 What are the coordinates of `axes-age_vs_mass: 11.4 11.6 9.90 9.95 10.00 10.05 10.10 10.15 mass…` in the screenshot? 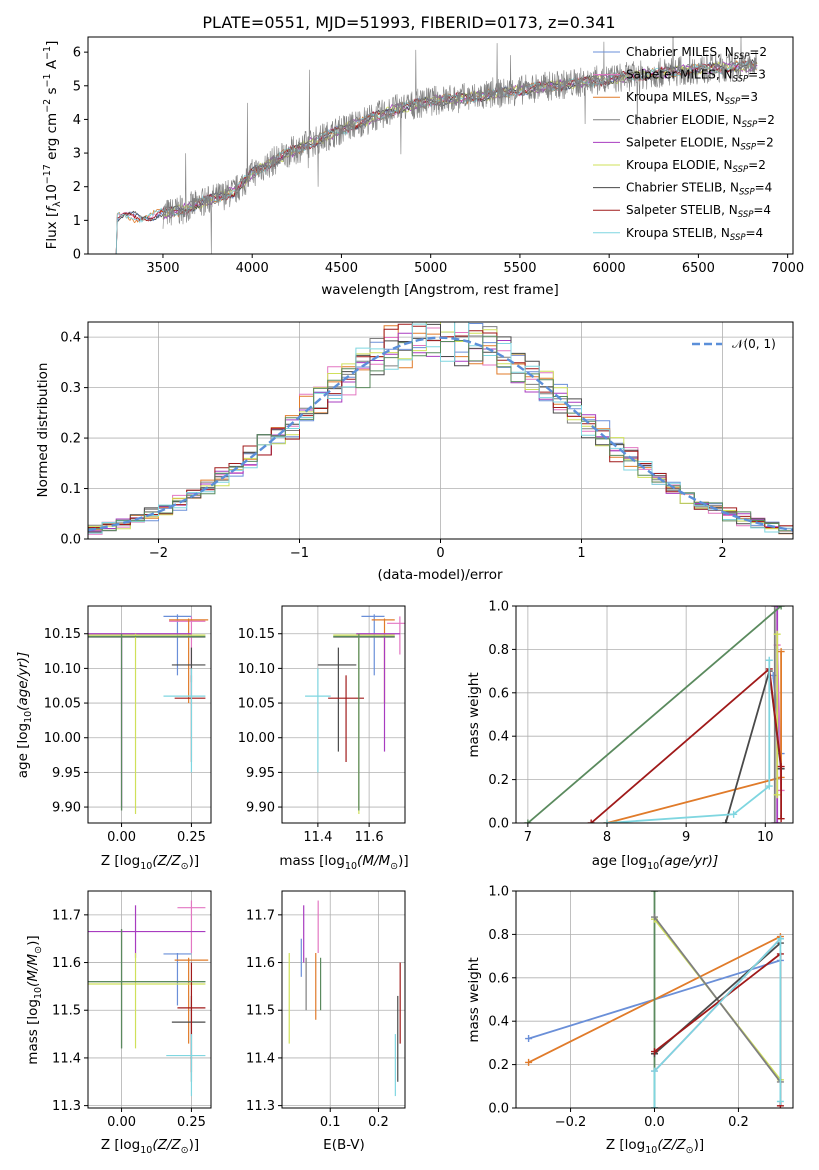 It's located at (323, 738).